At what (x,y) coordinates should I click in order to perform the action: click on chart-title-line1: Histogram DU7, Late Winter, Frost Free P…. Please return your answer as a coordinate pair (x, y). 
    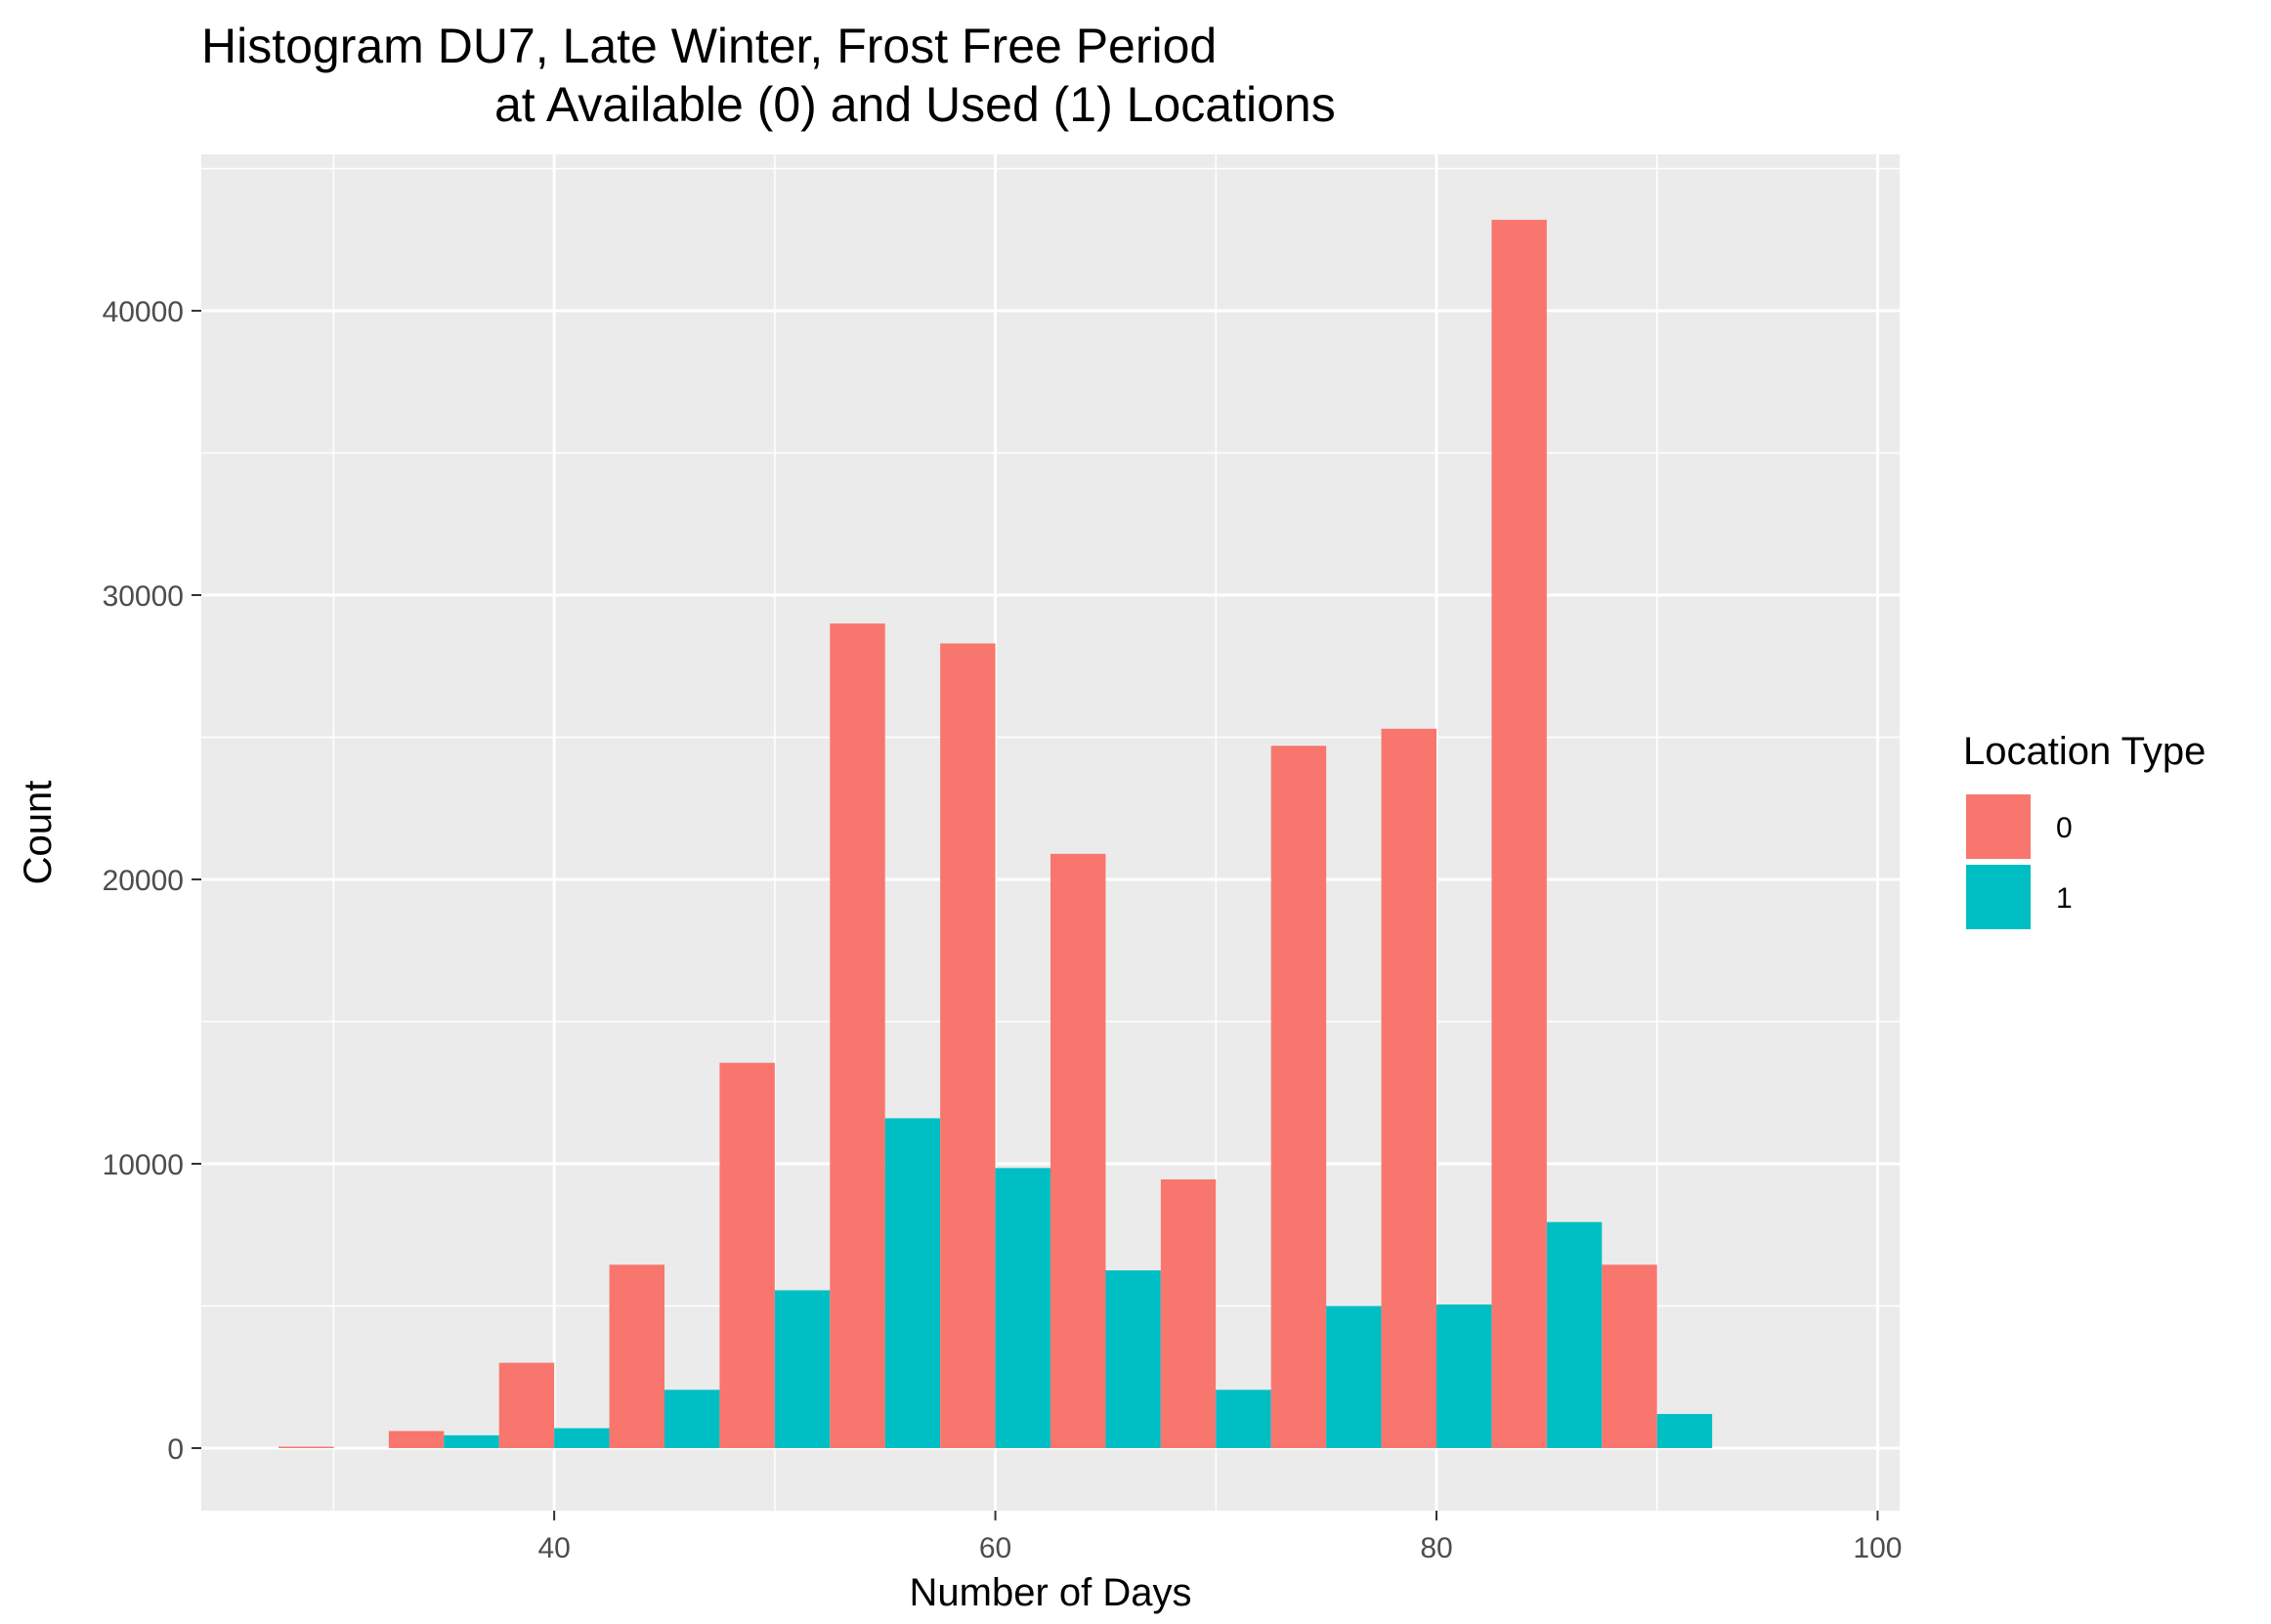
    Looking at the image, I should click on (709, 46).